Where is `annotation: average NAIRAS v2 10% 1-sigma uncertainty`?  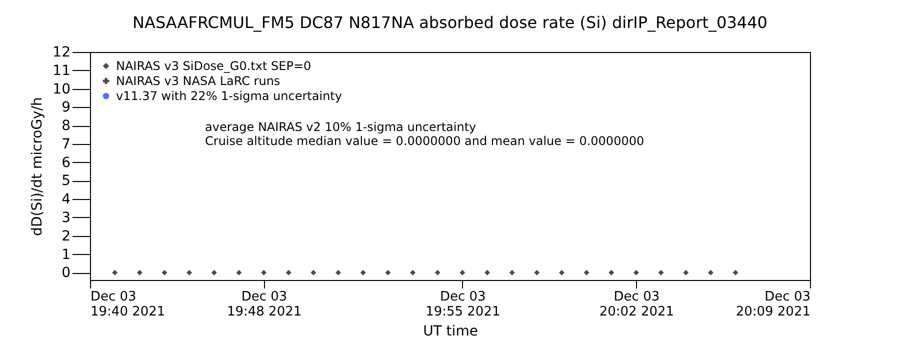 annotation: average NAIRAS v2 10% 1-sigma uncertainty is located at coordinates (340, 127).